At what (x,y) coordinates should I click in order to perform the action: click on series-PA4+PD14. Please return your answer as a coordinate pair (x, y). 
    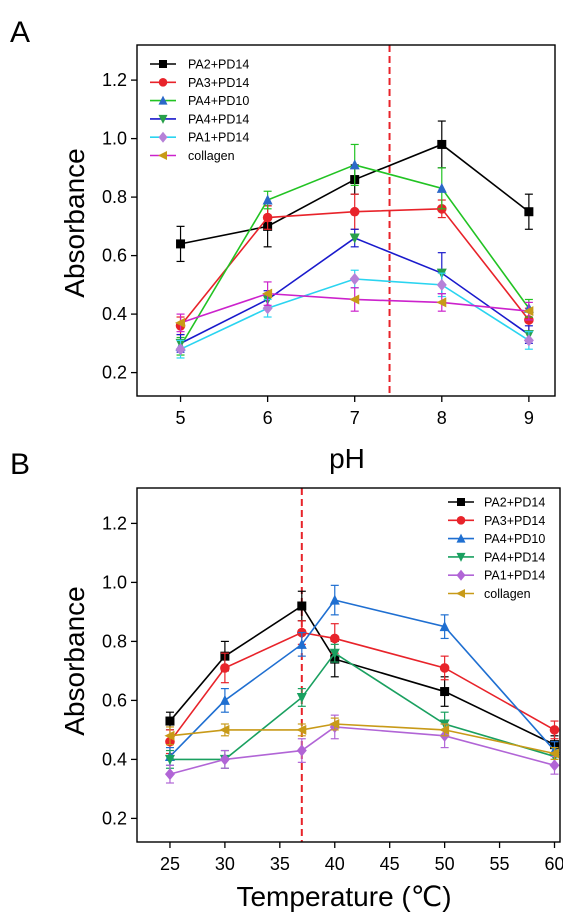
    Looking at the image, I should click on (362, 706).